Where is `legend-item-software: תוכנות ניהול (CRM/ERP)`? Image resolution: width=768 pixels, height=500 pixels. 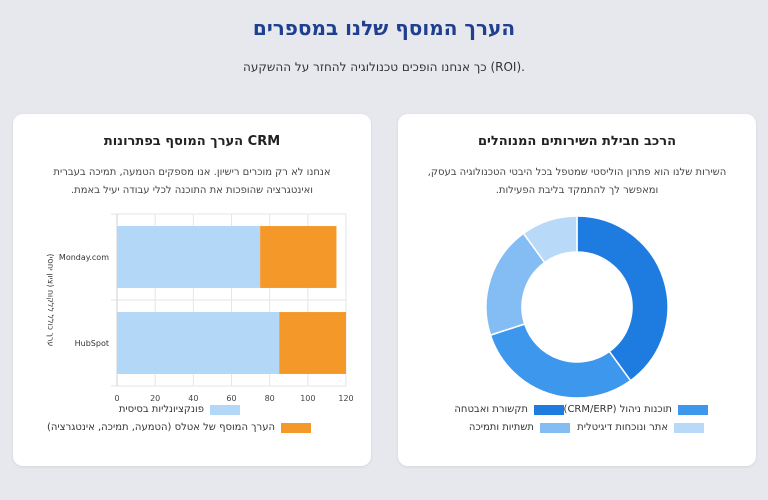
legend-item-software: תוכנות ניהול (CRM/ERP) is located at coordinates (636, 409).